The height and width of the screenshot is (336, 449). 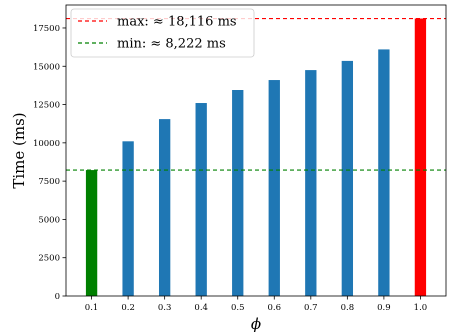 I want to click on bar-0.7, so click(x=311, y=183).